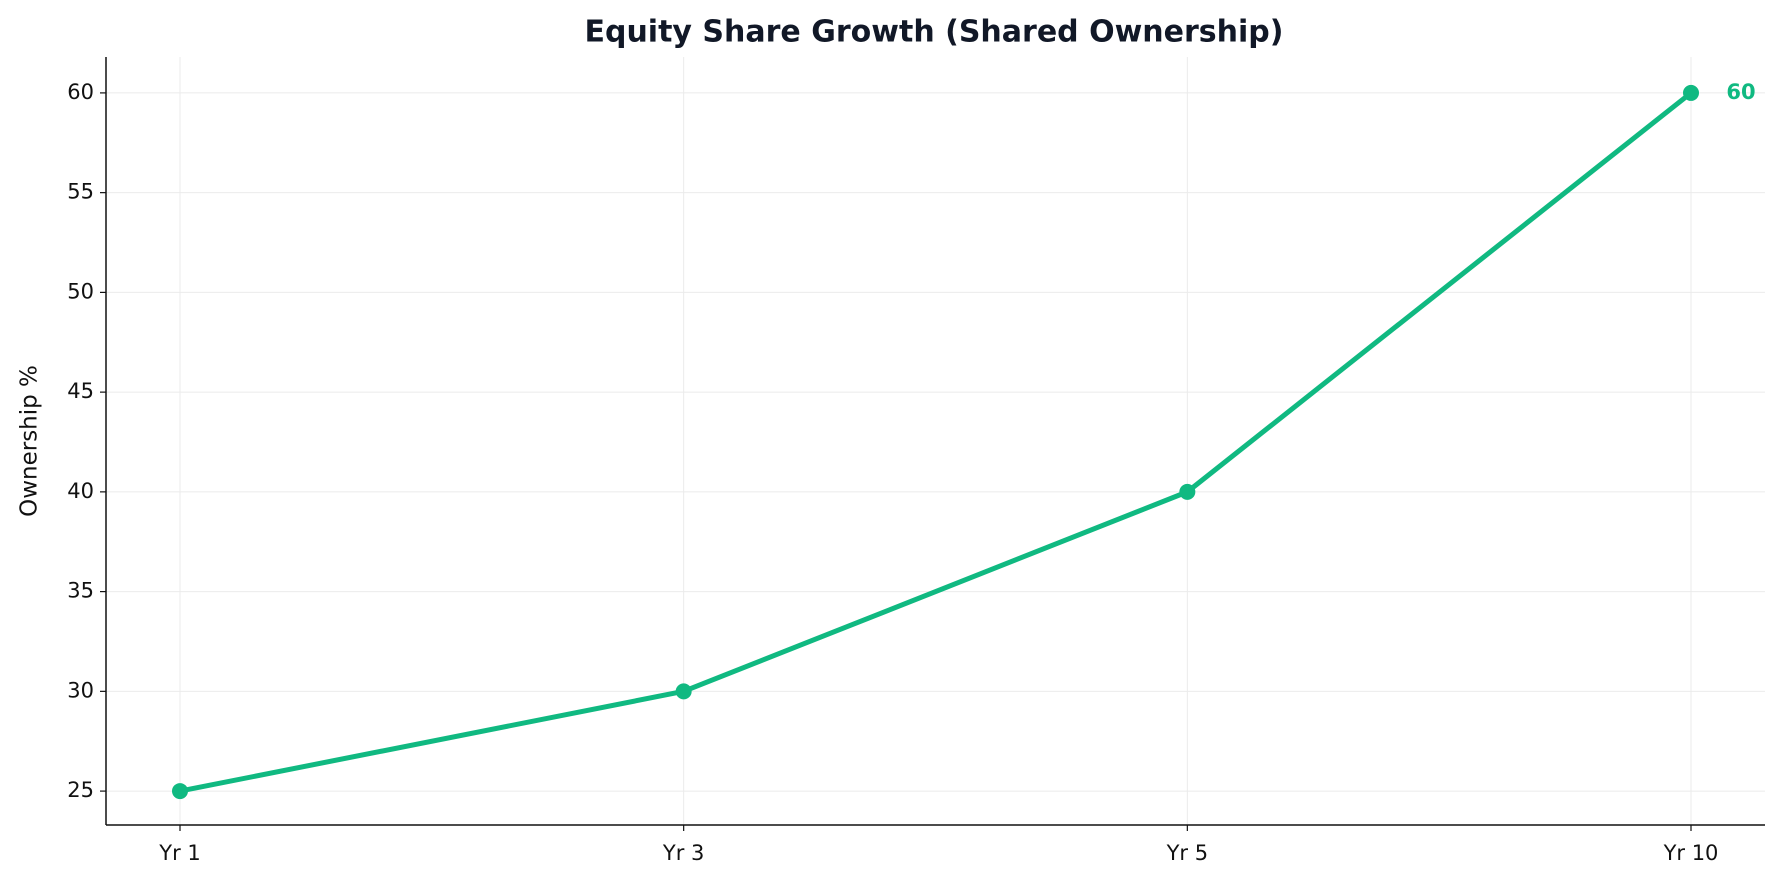  I want to click on y-tick-label: 45, so click(80, 391).